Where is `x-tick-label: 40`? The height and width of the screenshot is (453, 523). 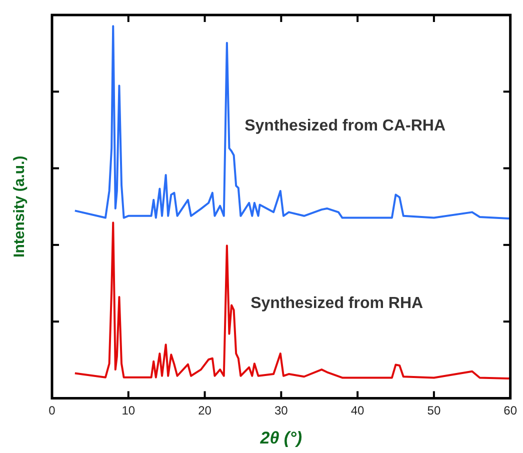
x-tick-label: 40 is located at coordinates (357, 411).